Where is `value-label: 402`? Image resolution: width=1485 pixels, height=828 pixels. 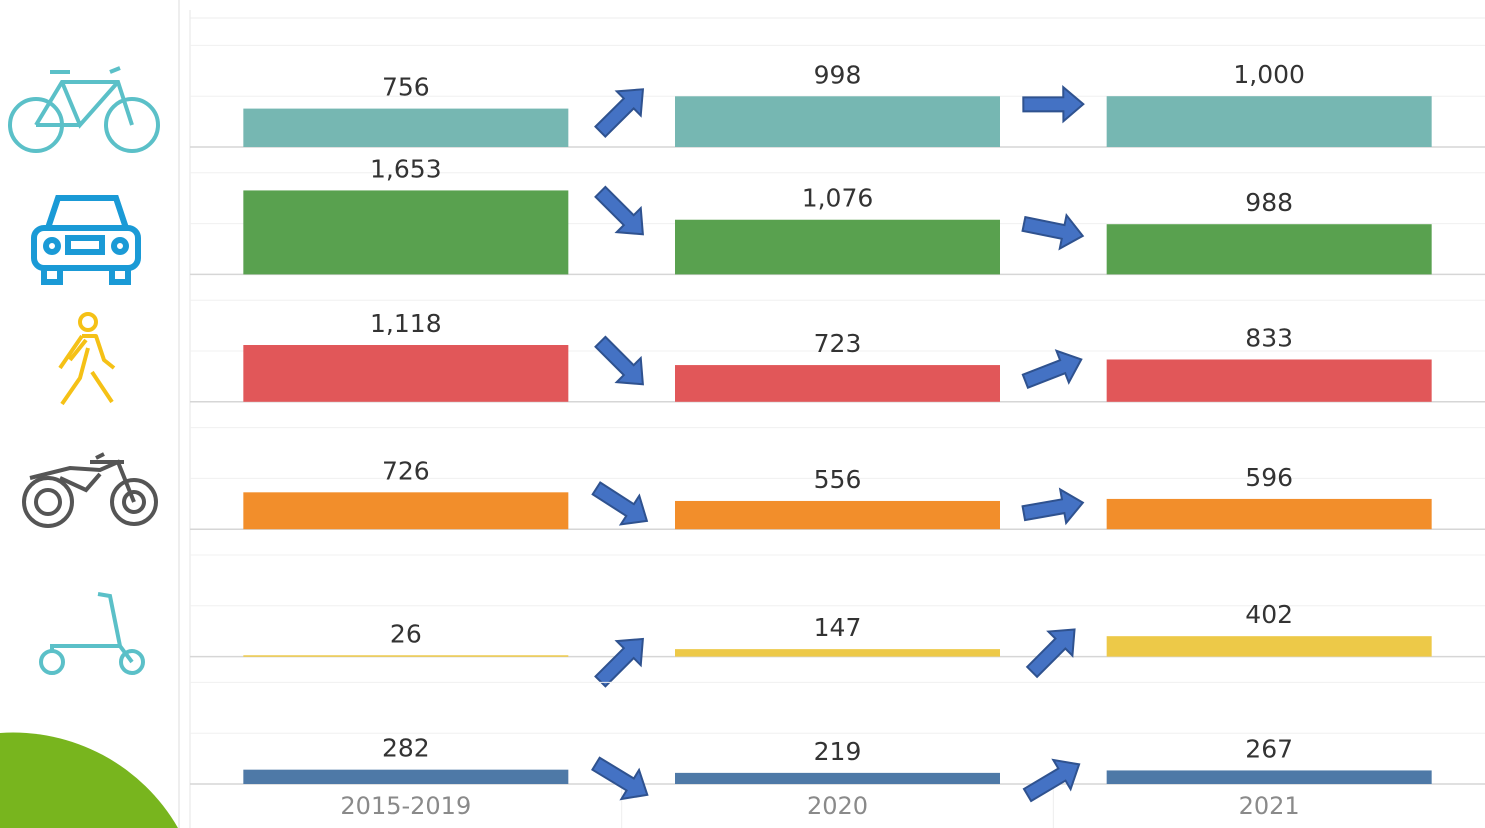
value-label: 402 is located at coordinates (1269, 614).